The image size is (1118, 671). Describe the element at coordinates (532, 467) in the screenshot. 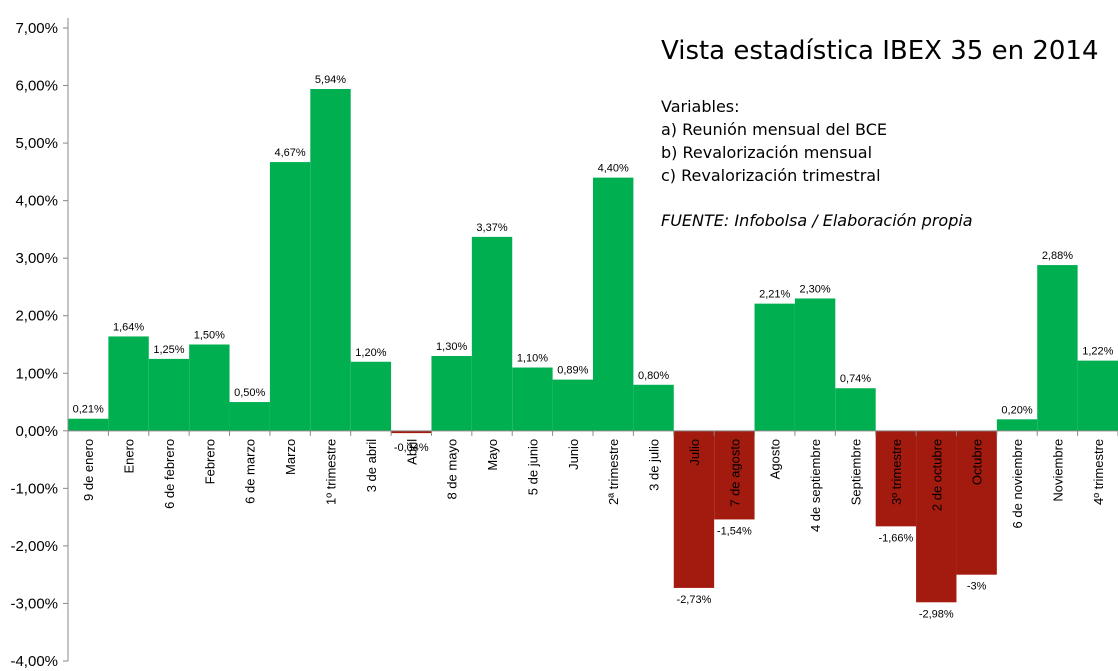

I see `category-label: 5 de junio` at that location.